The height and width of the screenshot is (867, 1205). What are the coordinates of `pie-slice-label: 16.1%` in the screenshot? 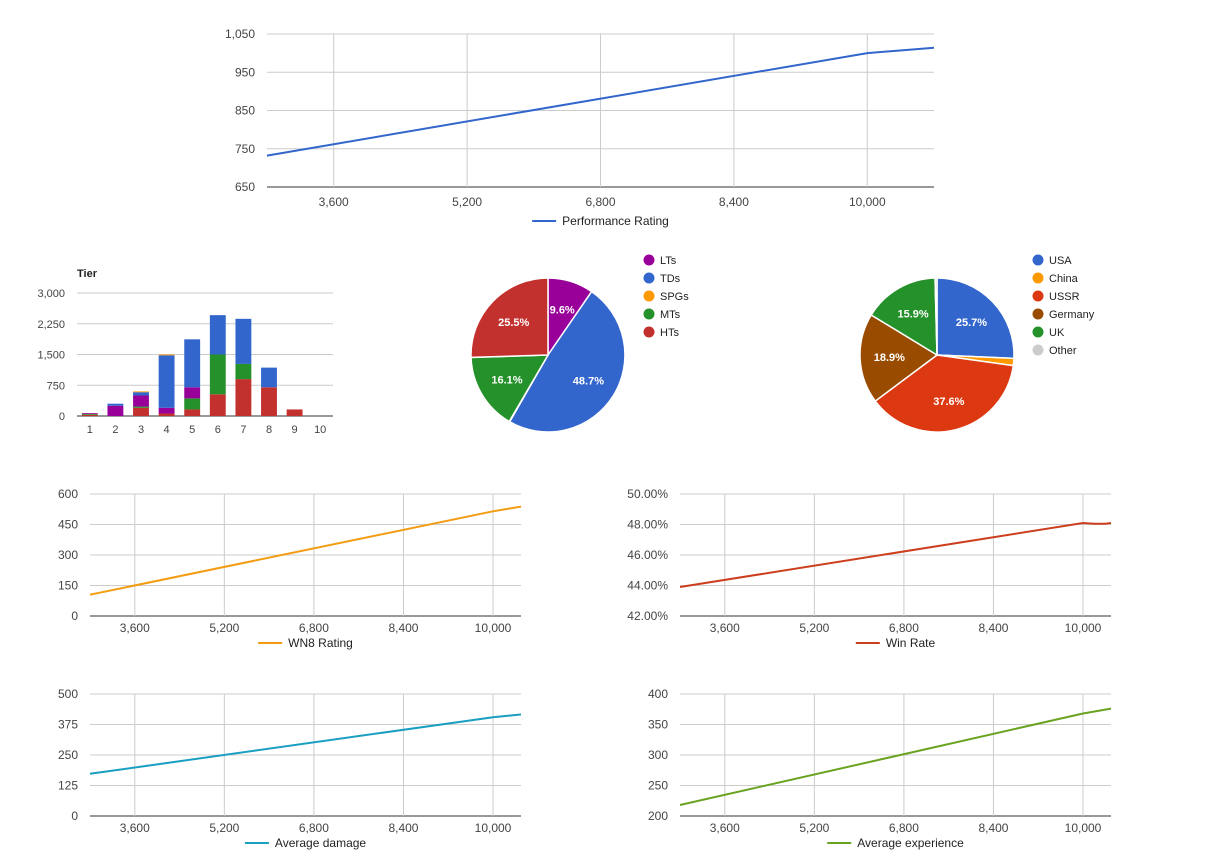 It's located at (506, 380).